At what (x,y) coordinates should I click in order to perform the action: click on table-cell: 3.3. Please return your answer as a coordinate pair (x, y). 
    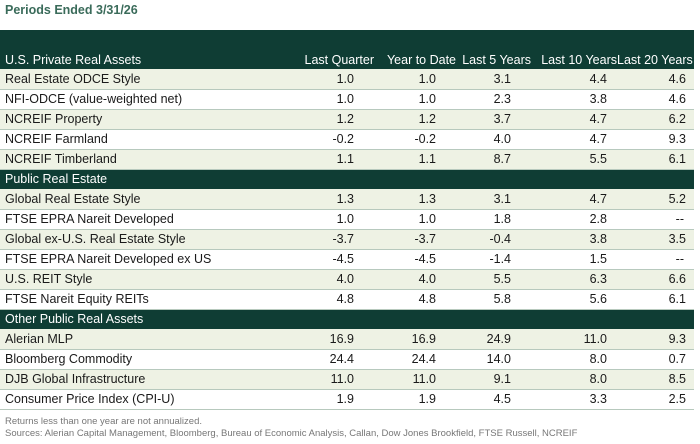
    Looking at the image, I should click on (574, 399).